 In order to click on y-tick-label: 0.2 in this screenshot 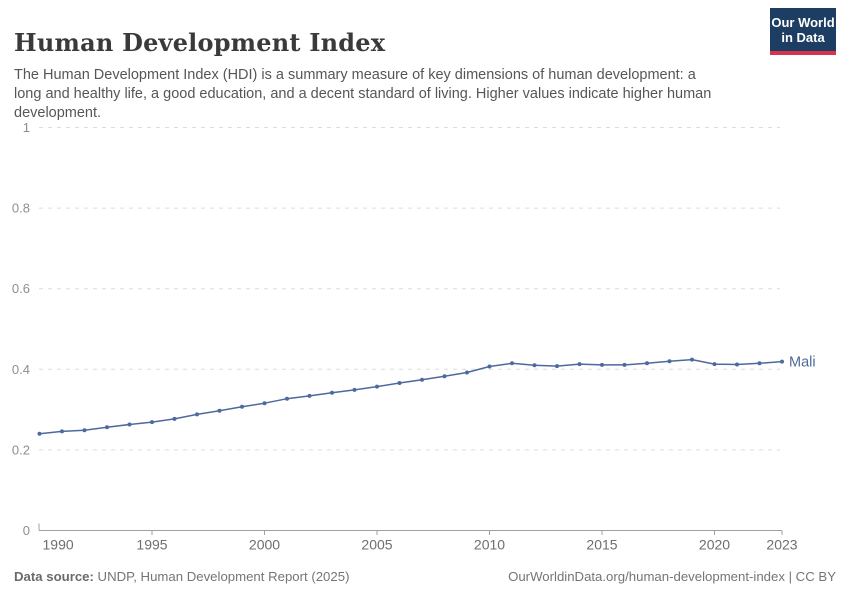, I will do `click(21, 449)`.